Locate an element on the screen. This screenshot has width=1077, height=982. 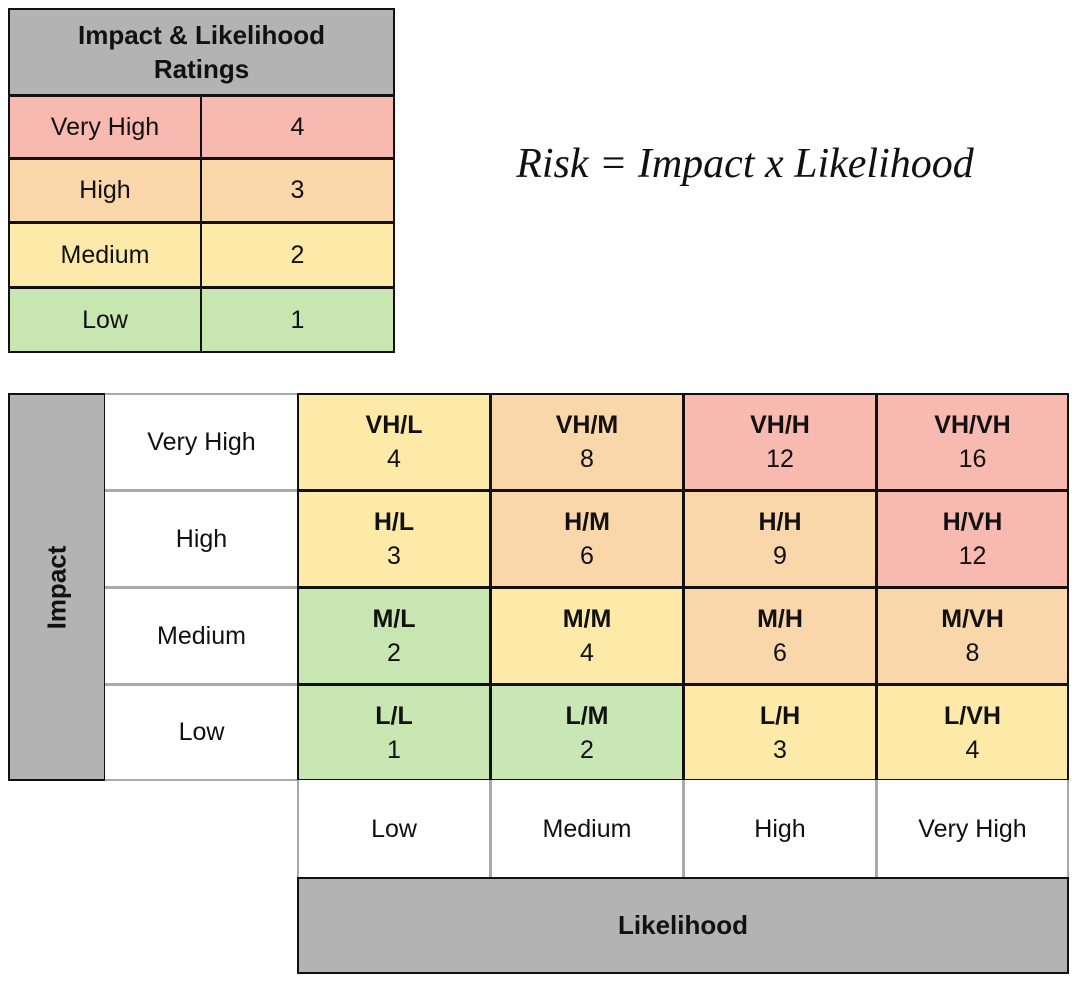
rating-label: High is located at coordinates (105, 190).